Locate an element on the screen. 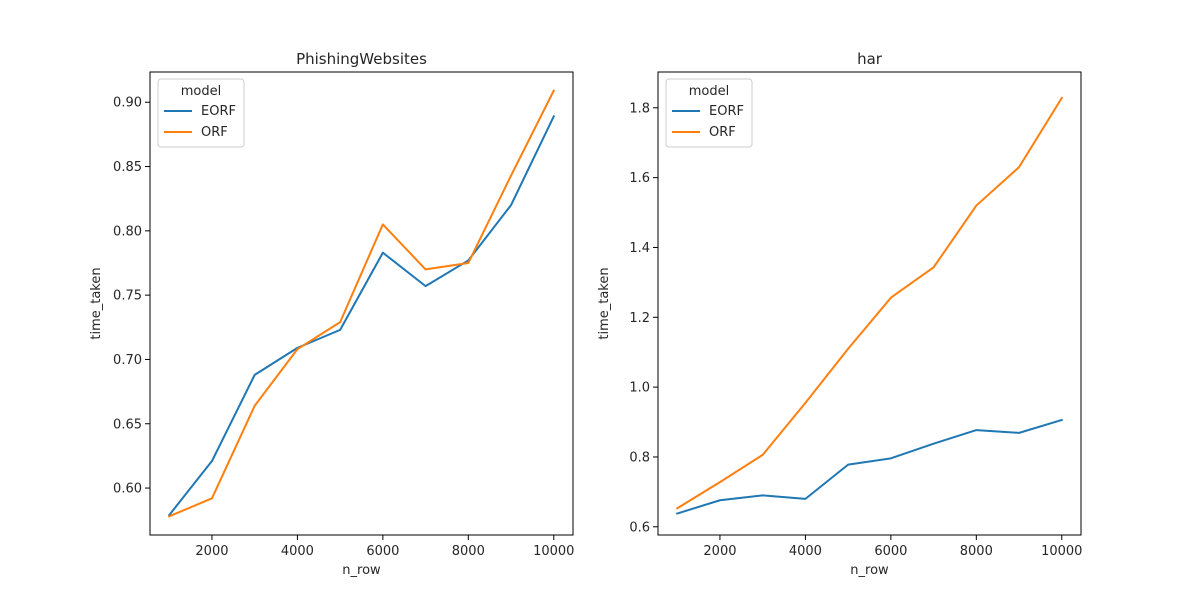 The height and width of the screenshot is (600, 1200). y-tick-label: 0.75 is located at coordinates (127, 296).